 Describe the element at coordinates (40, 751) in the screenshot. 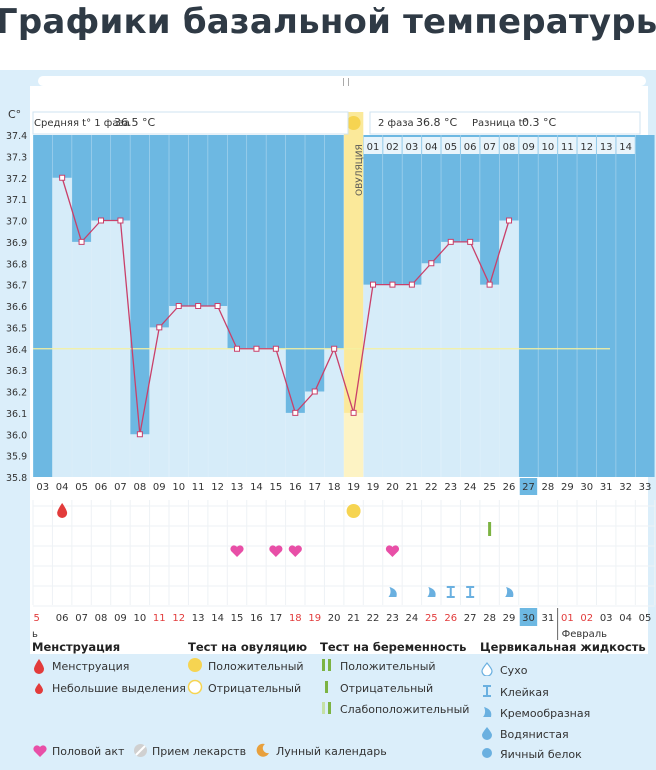

I see `intercourse-heart-icon` at that location.